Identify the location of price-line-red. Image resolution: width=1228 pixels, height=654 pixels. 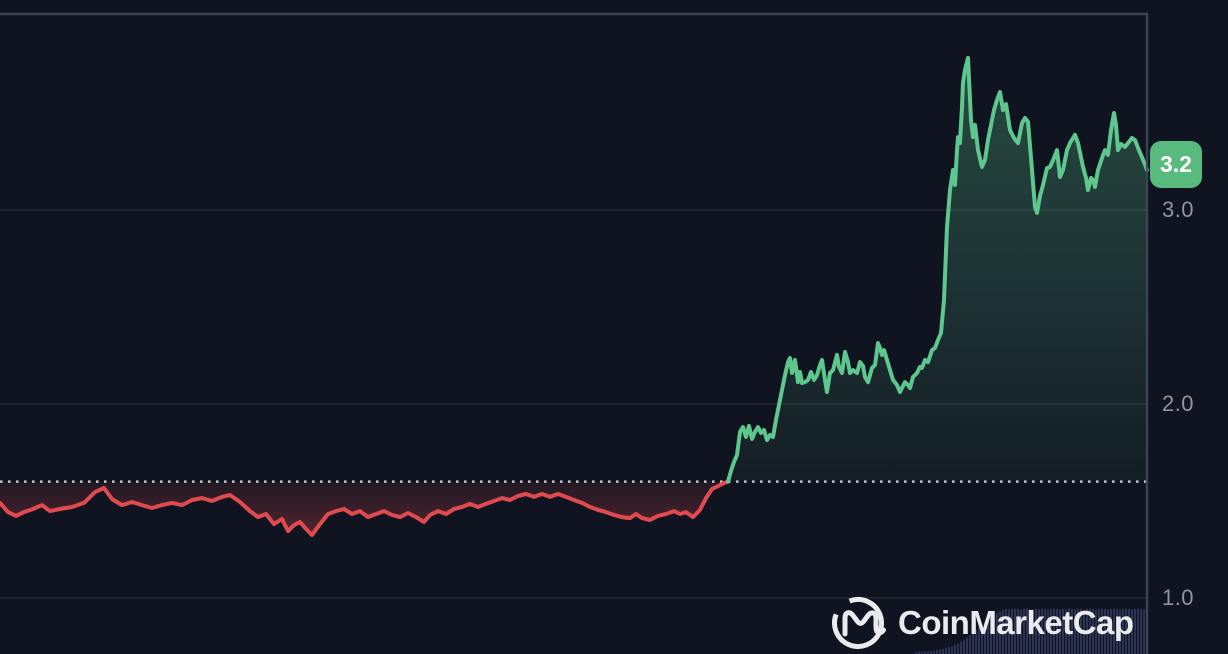
(365, 508).